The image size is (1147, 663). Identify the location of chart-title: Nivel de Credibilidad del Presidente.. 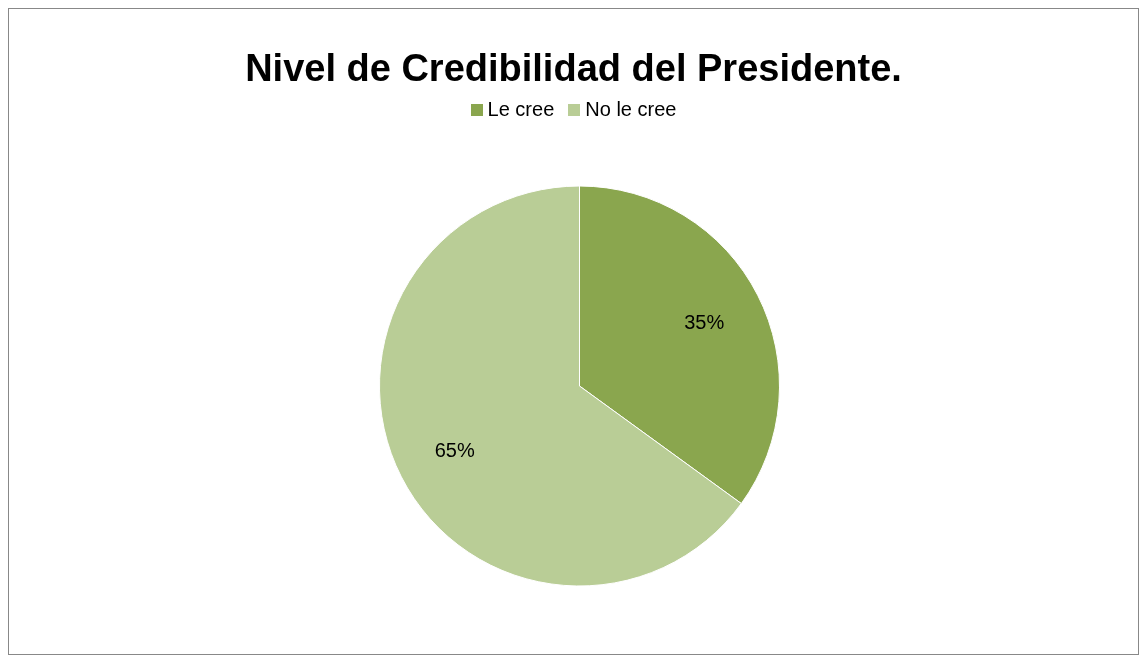
(573, 68).